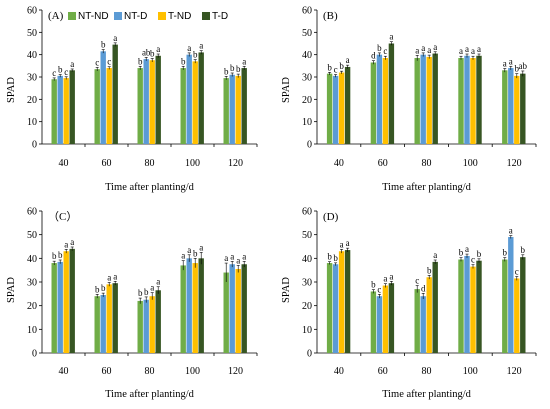 This screenshot has width=550, height=409. What do you see at coordinates (330, 16) in the screenshot?
I see `panel-label: (B)` at bounding box center [330, 16].